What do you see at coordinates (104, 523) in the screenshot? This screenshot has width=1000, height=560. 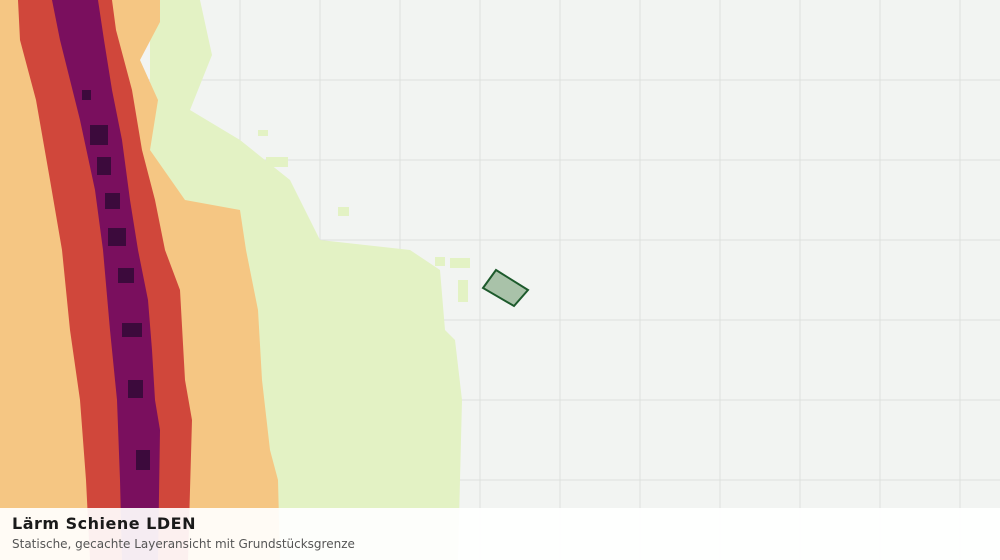 I see `layer-title: Lärm Schiene LDEN` at bounding box center [104, 523].